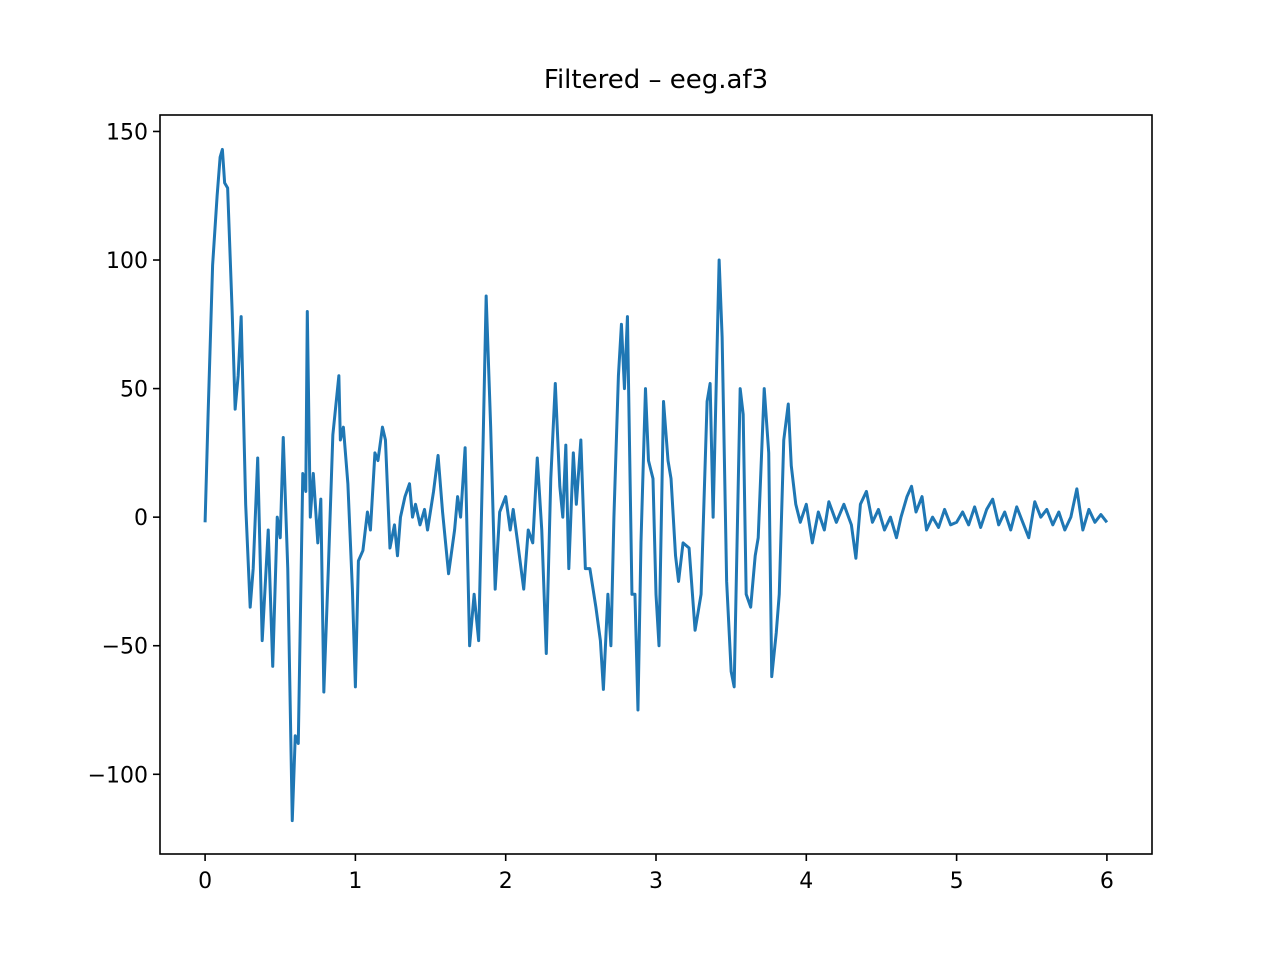 This screenshot has width=1280, height=964. I want to click on x-tick-label: 2, so click(506, 881).